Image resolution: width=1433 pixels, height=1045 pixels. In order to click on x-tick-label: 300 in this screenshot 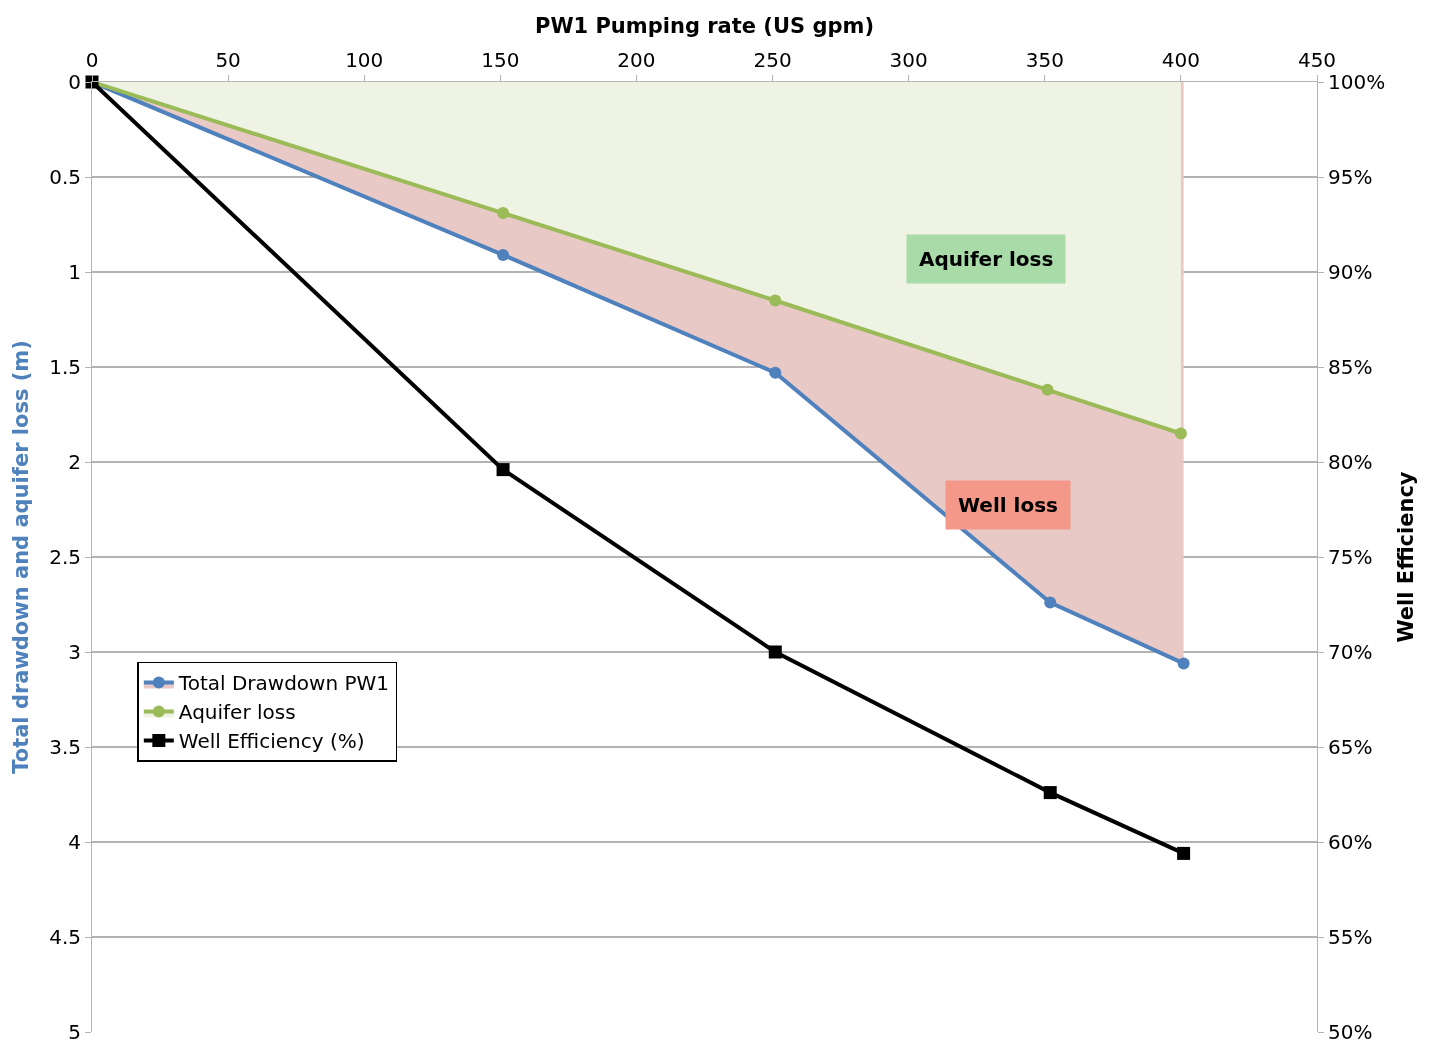, I will do `click(908, 60)`.